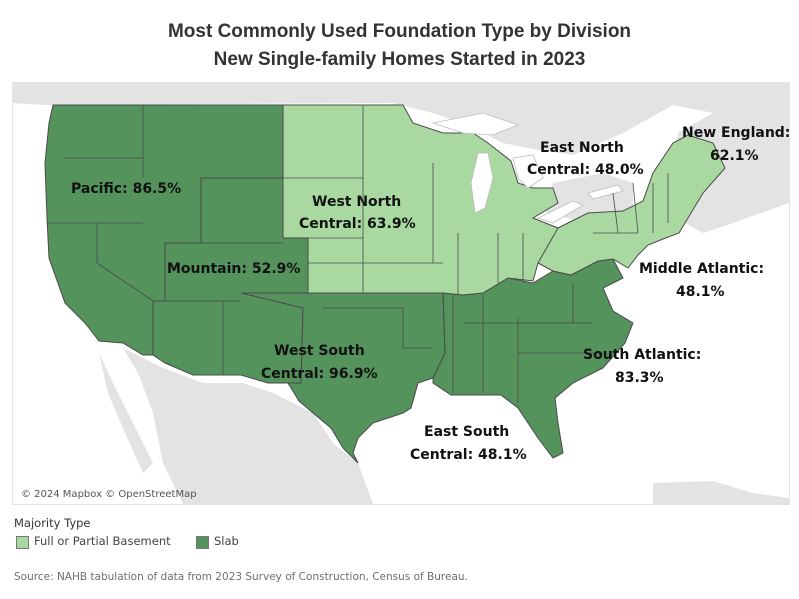 The height and width of the screenshot is (599, 799). Describe the element at coordinates (735, 133) in the screenshot. I see `label-new-england-line1: New England:` at that location.